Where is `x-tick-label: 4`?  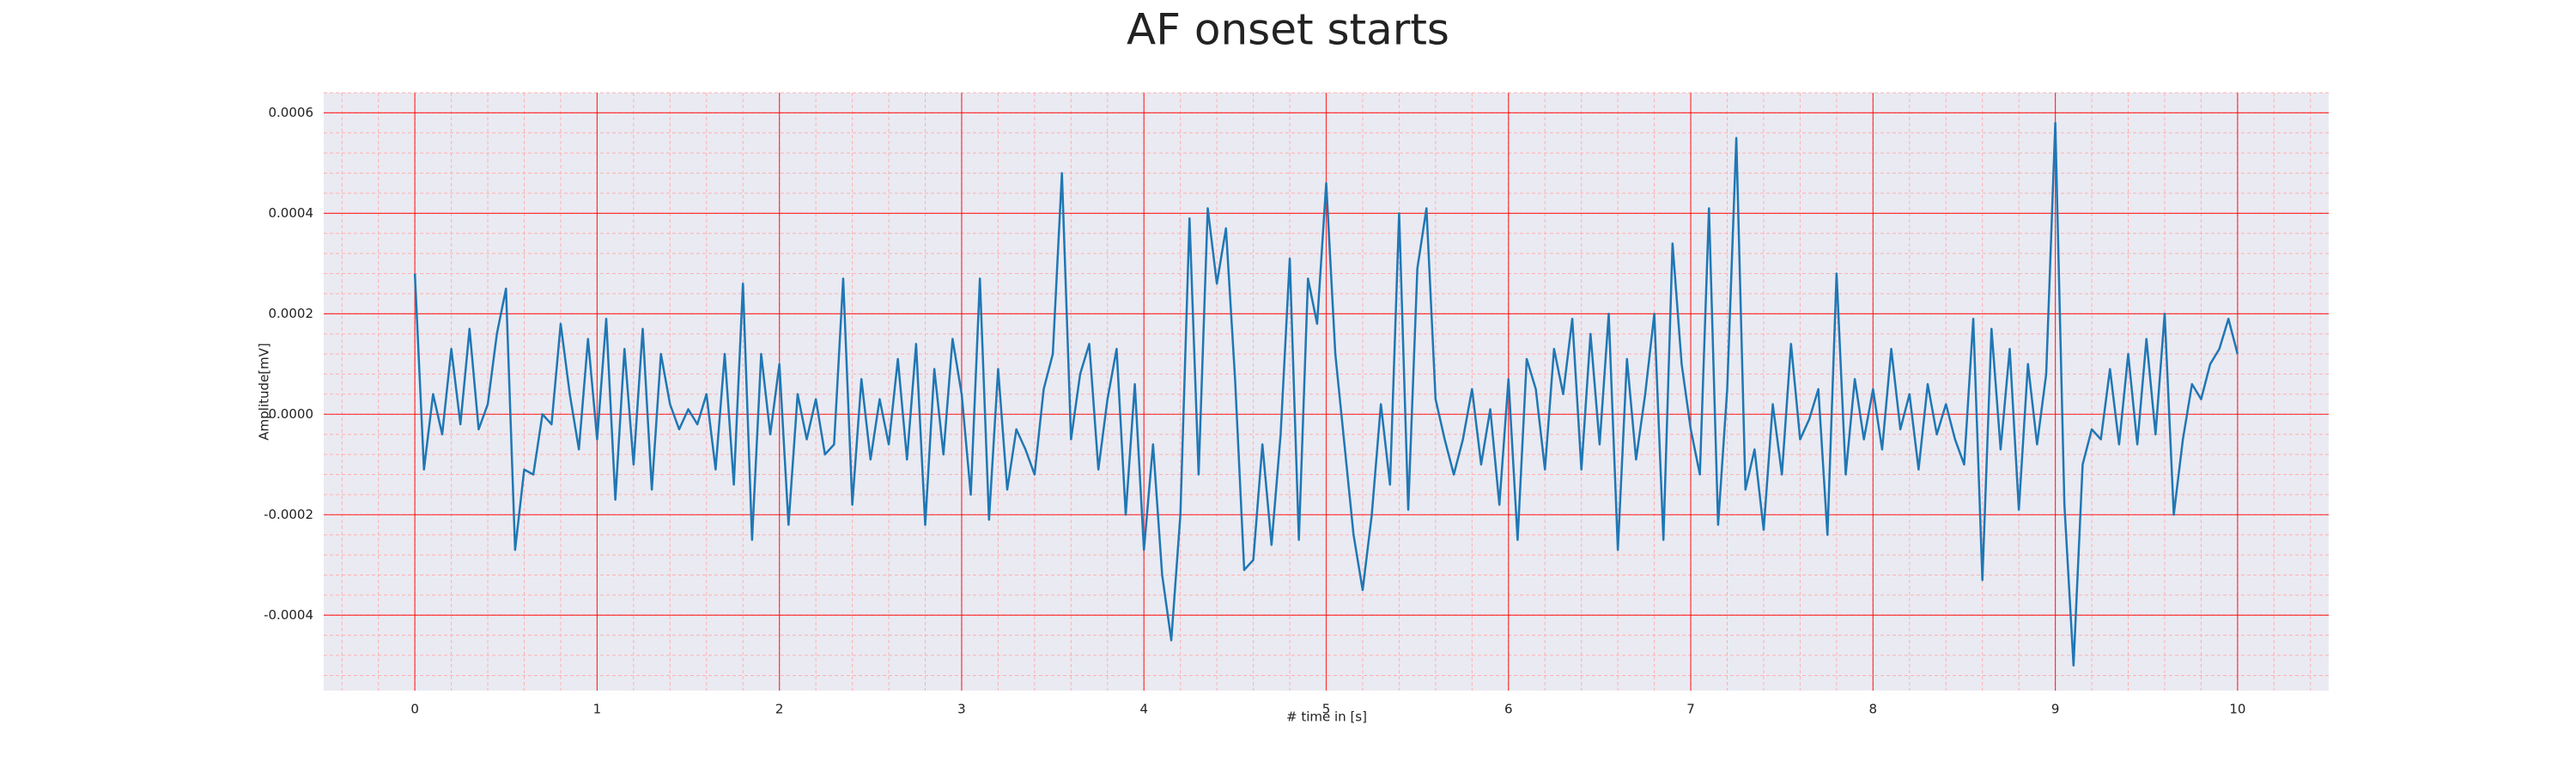 x-tick-label: 4 is located at coordinates (1144, 709).